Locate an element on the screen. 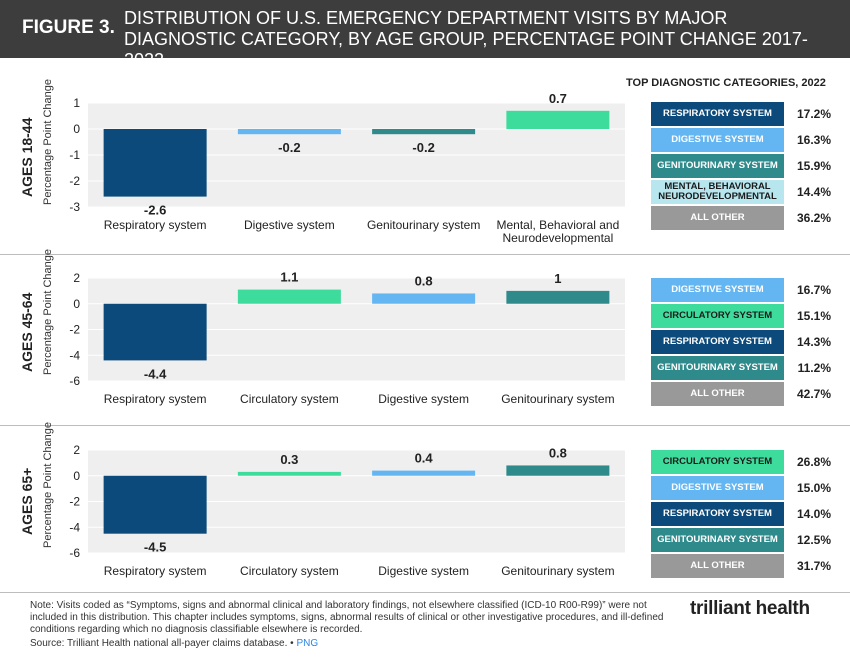 The width and height of the screenshot is (850, 657). legend-percentage: 36.2% is located at coordinates (813, 218).